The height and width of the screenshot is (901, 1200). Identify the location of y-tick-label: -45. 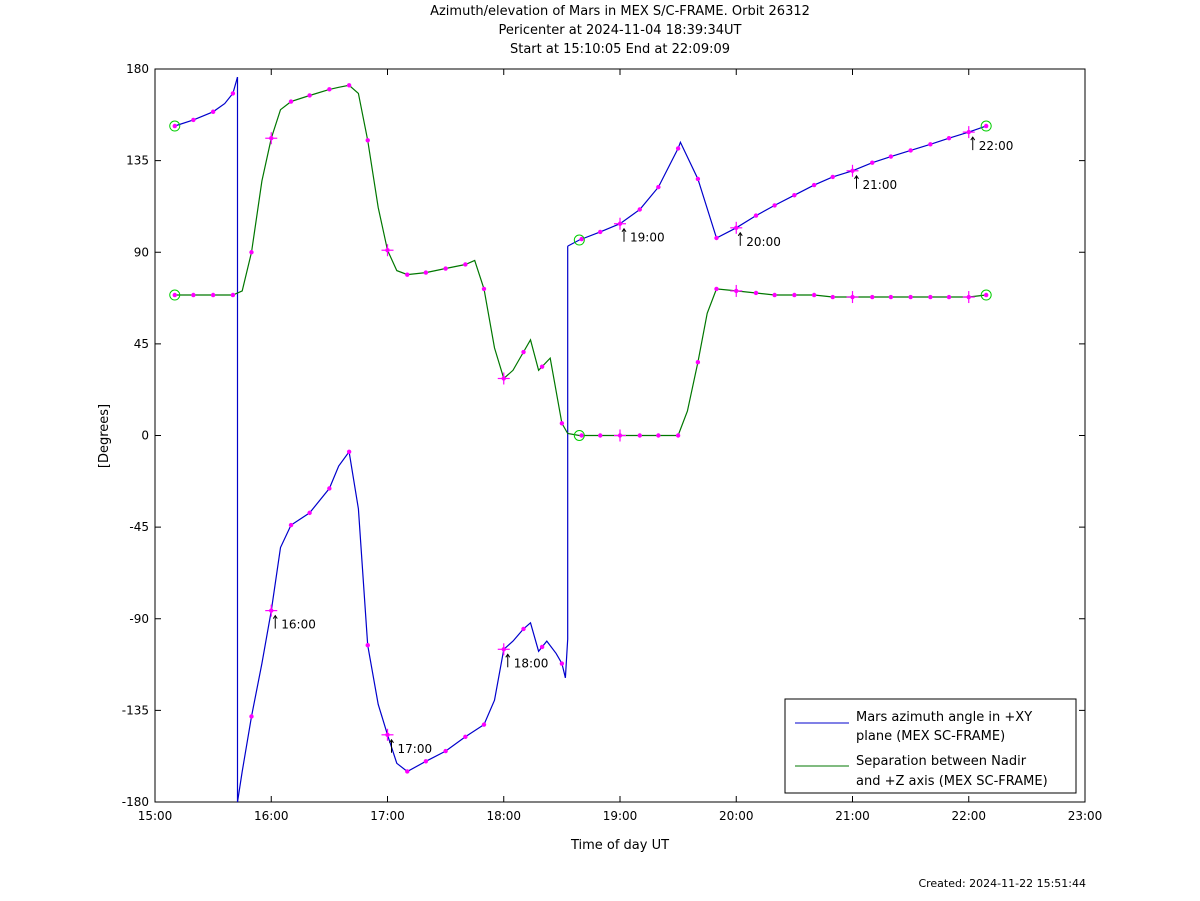
(139, 527).